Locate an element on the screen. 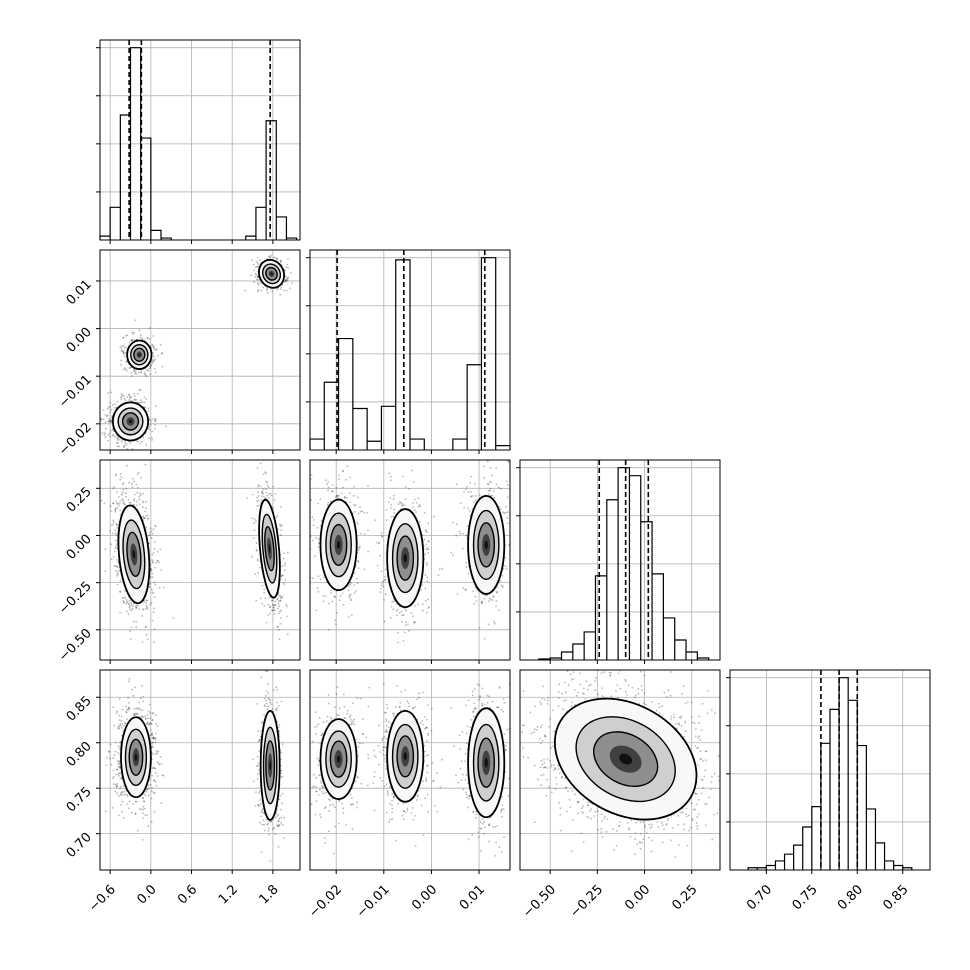  panel-frame is located at coordinates (410, 560).